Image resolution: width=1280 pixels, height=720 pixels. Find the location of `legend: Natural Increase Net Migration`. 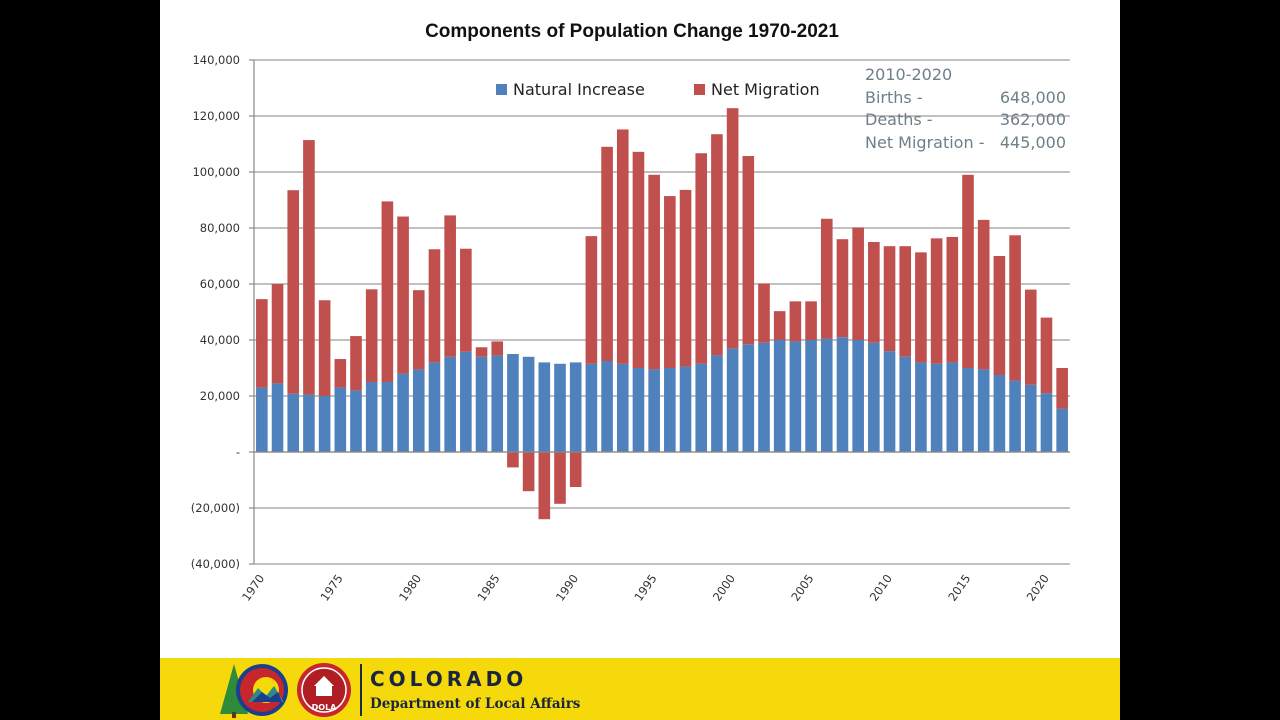

legend: Natural Increase Net Migration is located at coordinates (658, 89).